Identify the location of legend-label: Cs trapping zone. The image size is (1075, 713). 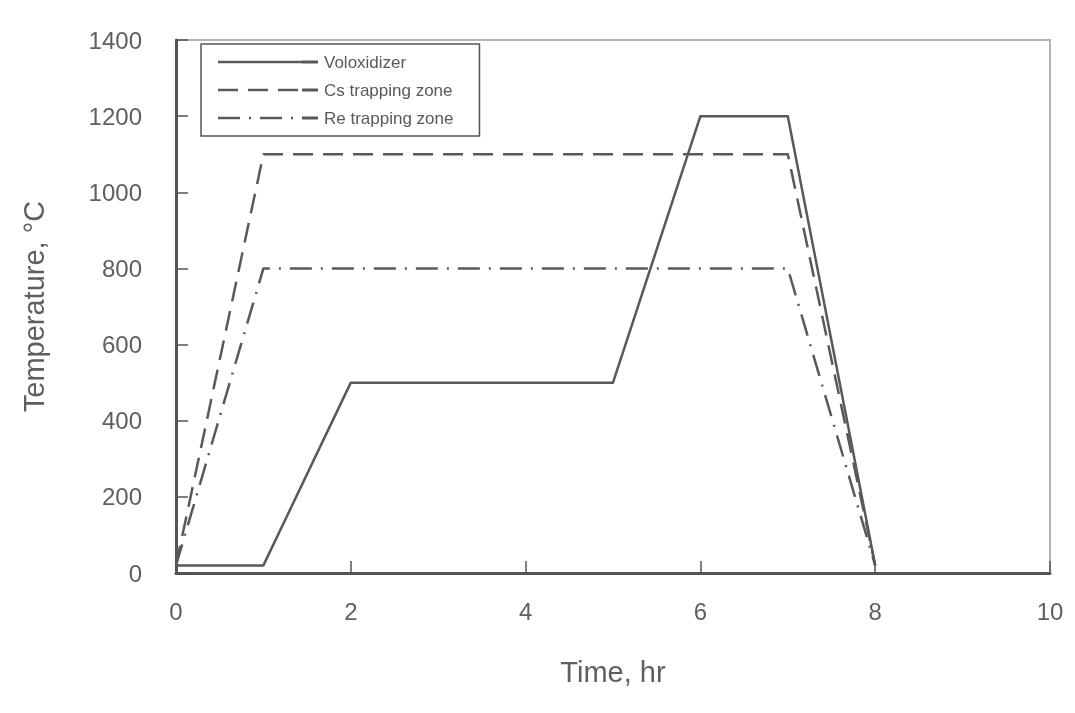
(388, 90).